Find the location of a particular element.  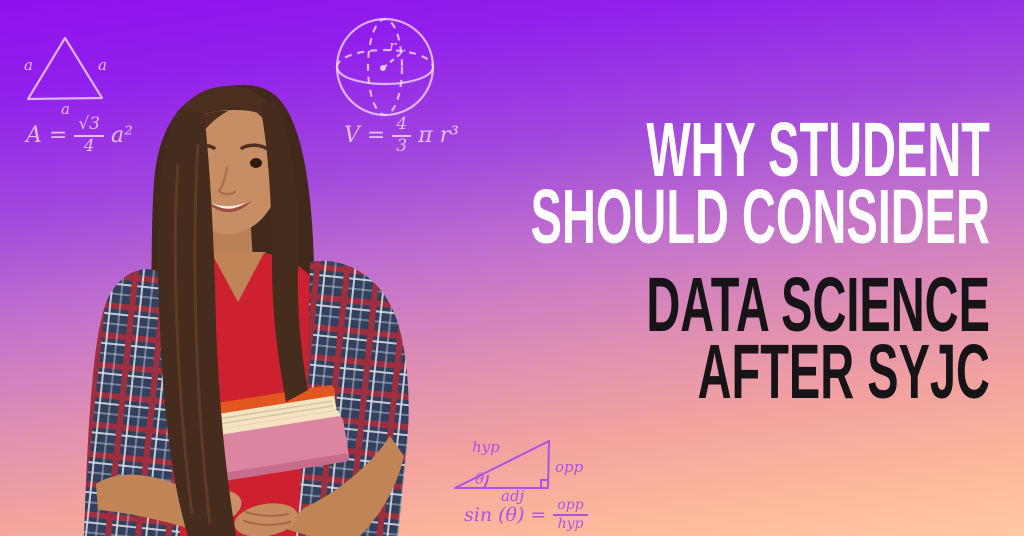

formula-lhs: A = is located at coordinates (47, 136).